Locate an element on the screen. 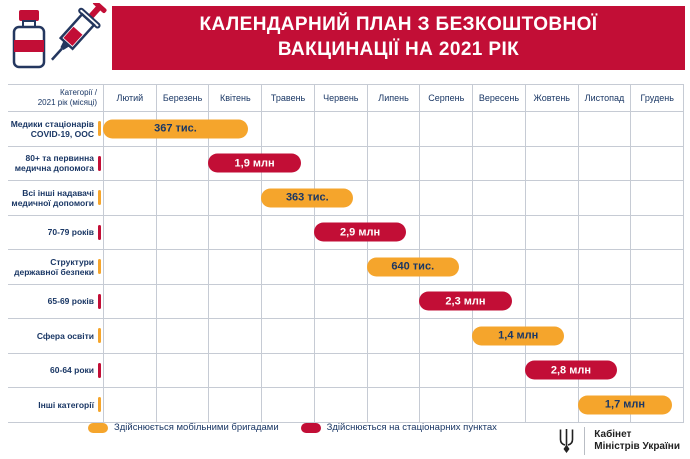 This screenshot has height=459, width=690. org-name-line2: Міністрів України is located at coordinates (637, 446).